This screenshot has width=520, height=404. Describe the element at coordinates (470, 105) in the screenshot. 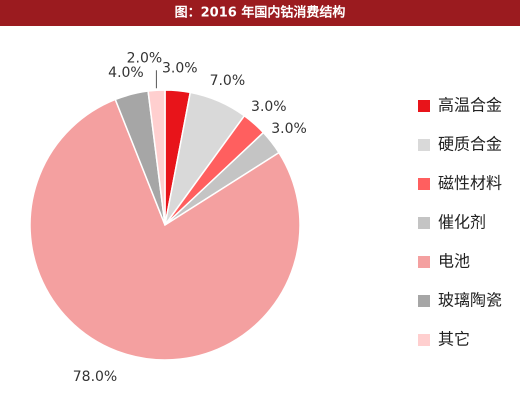

I see `legend-label: 高温合金` at that location.